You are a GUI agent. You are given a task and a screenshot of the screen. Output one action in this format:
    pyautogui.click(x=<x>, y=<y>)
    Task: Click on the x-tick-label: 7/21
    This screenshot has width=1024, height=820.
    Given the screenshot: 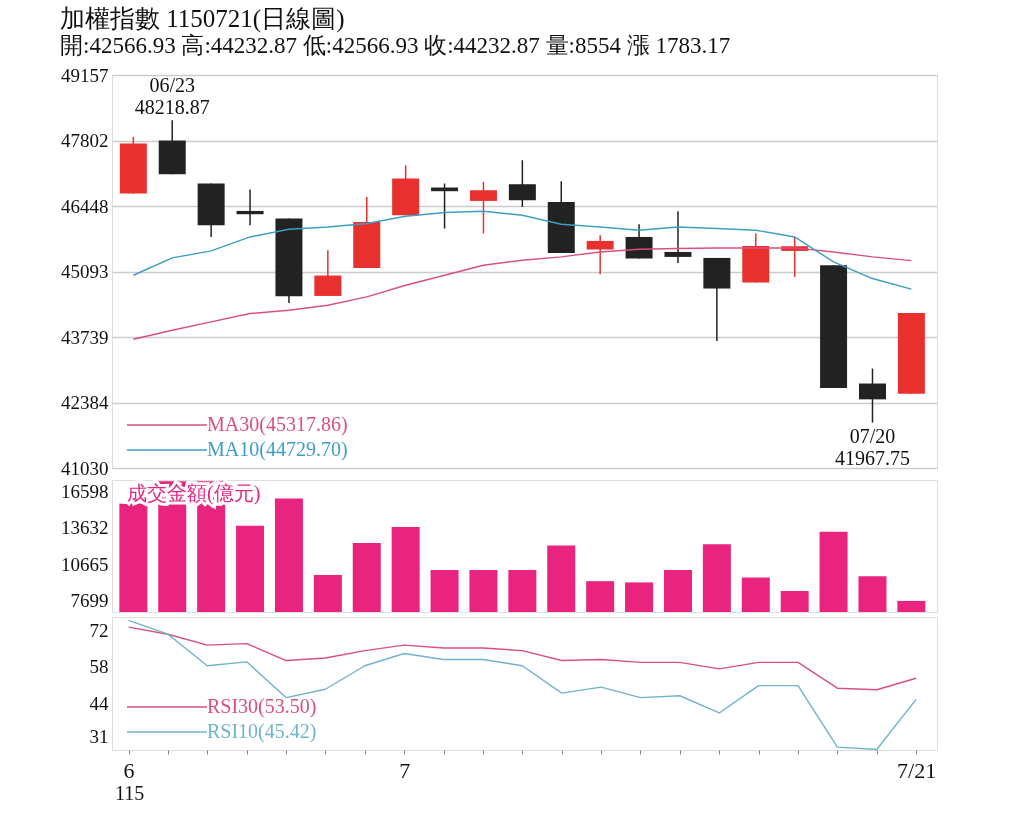 What is the action you would take?
    pyautogui.click(x=917, y=770)
    